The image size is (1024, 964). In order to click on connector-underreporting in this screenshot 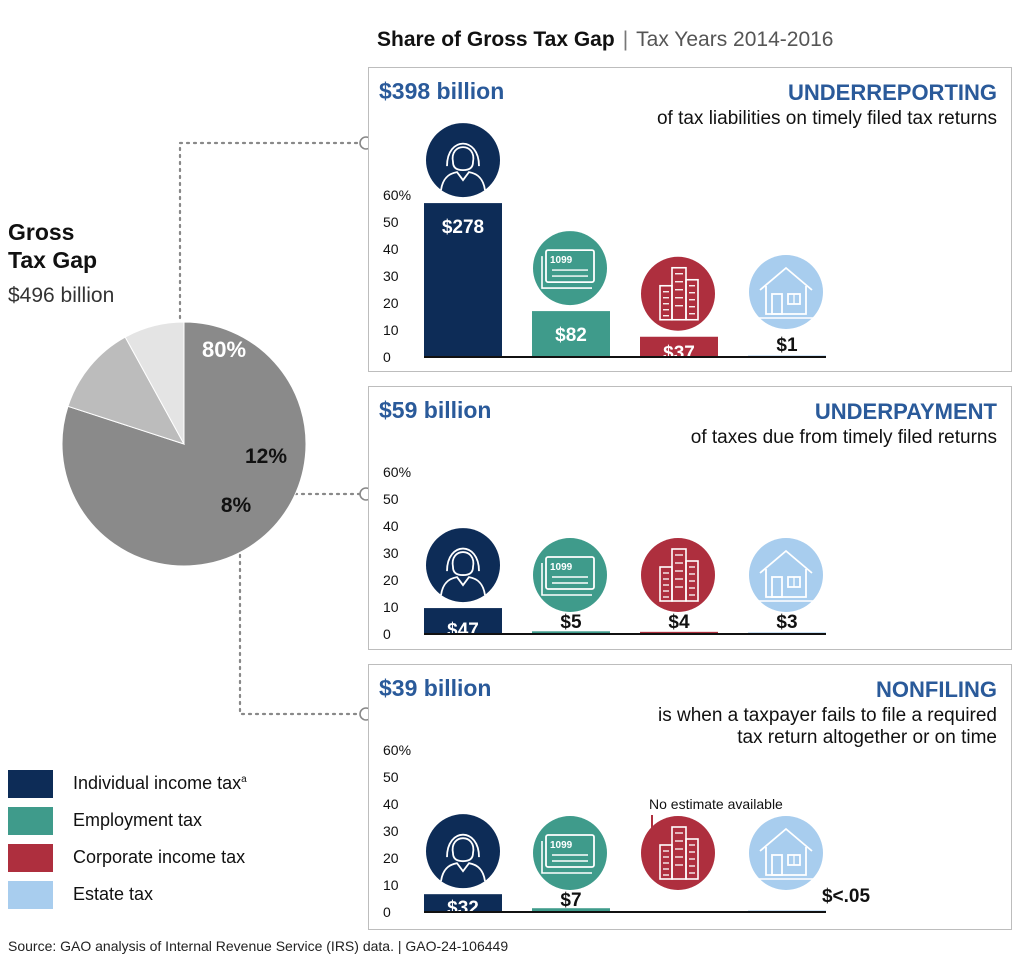, I will do `click(271, 230)`.